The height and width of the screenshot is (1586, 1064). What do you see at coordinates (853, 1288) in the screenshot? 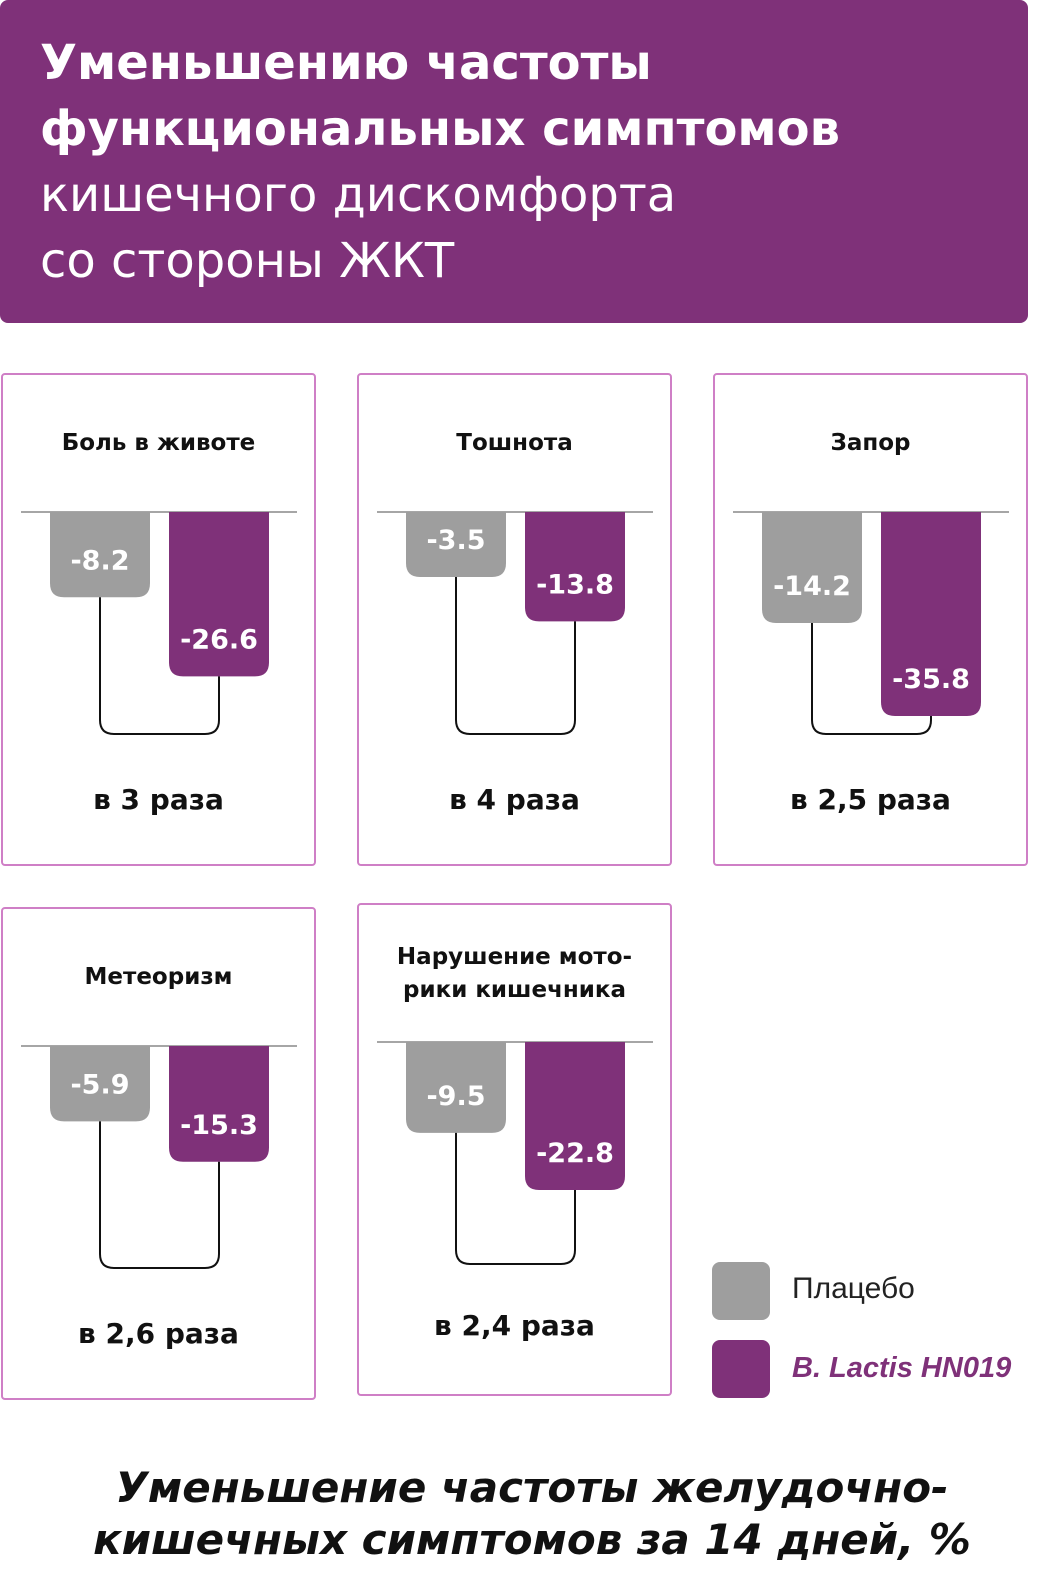
I see `legend-label: Плацебо` at bounding box center [853, 1288].